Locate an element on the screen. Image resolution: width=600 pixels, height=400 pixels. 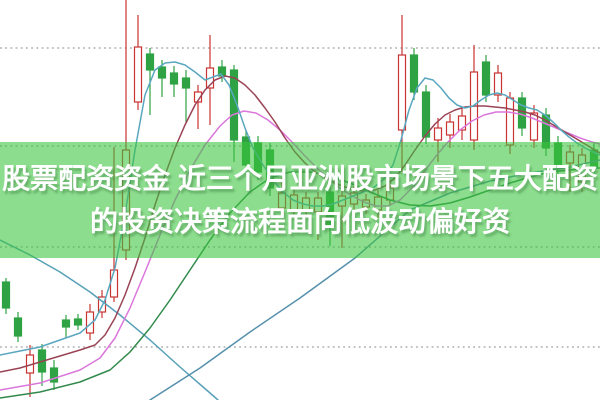
watermark-line-1: 股票配资资金 近三个月亚洲股市场景下五大配资 is located at coordinates (300, 178).